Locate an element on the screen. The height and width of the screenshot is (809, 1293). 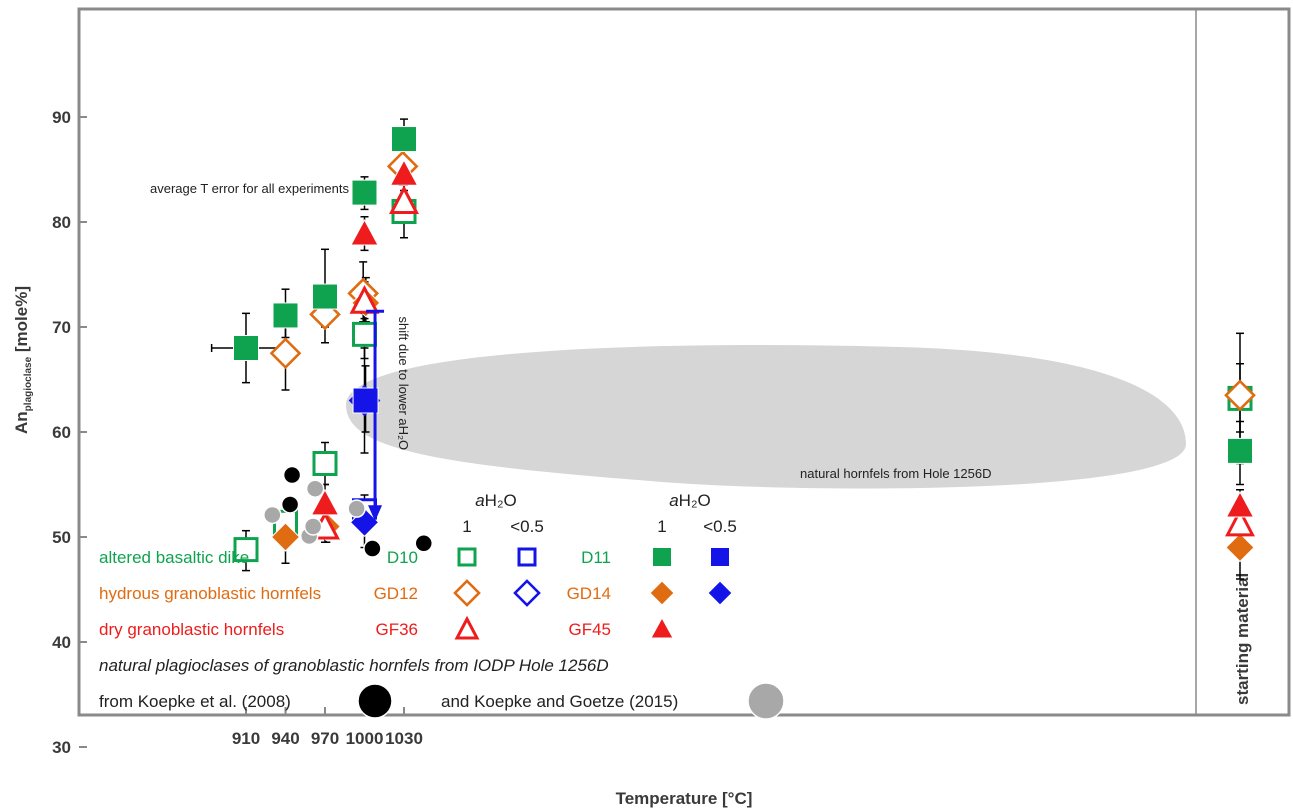
legend-koepke-2008: from Koepke et al. (2008) is located at coordinates (195, 701).